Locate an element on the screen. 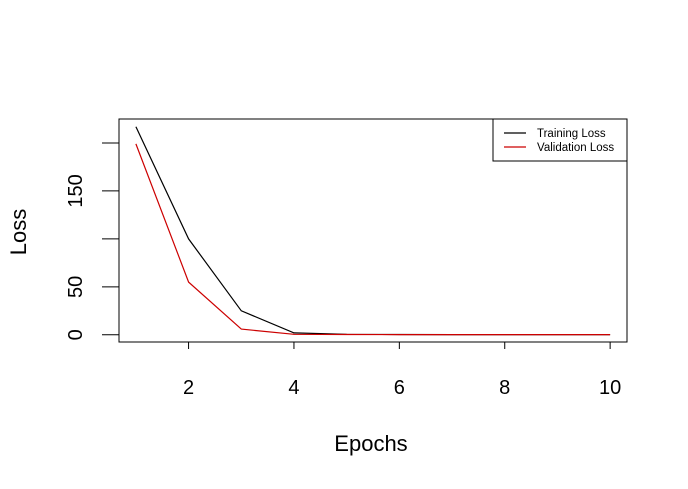  y-axis: 0 50 150 is located at coordinates (92, 241).